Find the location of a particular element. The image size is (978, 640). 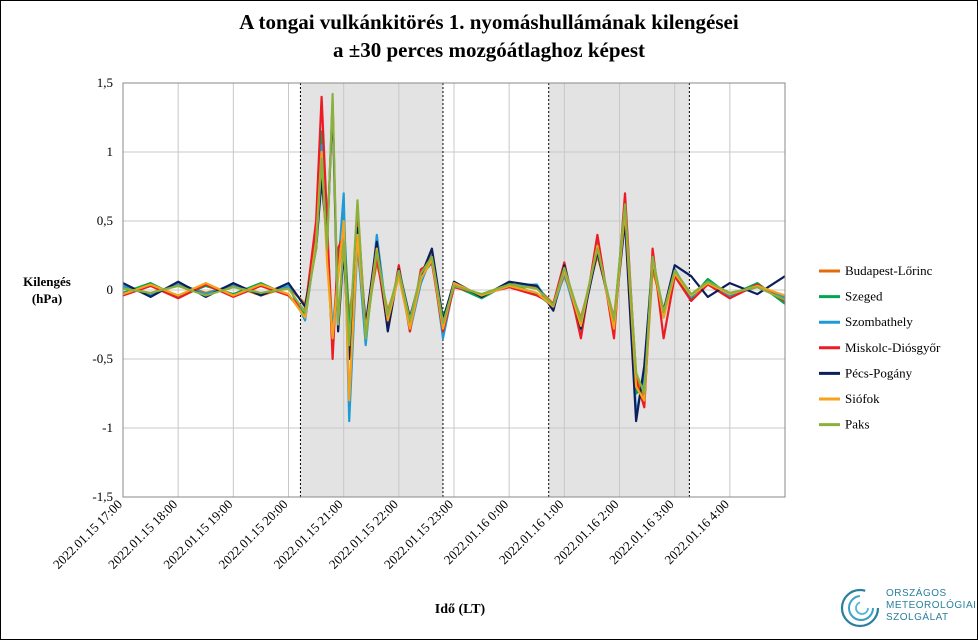

legend-label: Szeged is located at coordinates (864, 296).